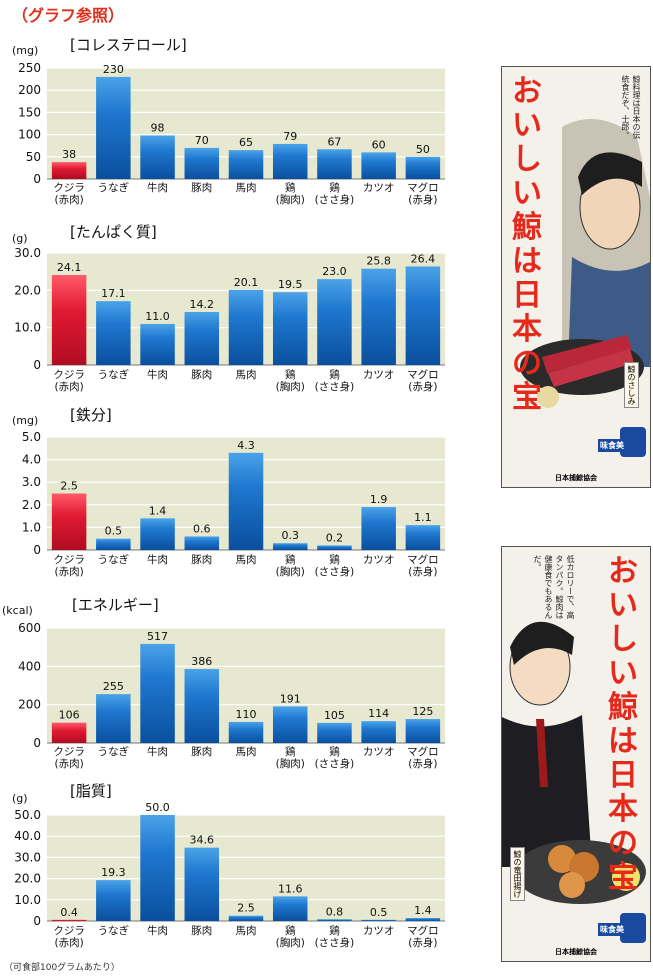 The width and height of the screenshot is (653, 976). I want to click on chart-unit: (g), so click(20, 238).